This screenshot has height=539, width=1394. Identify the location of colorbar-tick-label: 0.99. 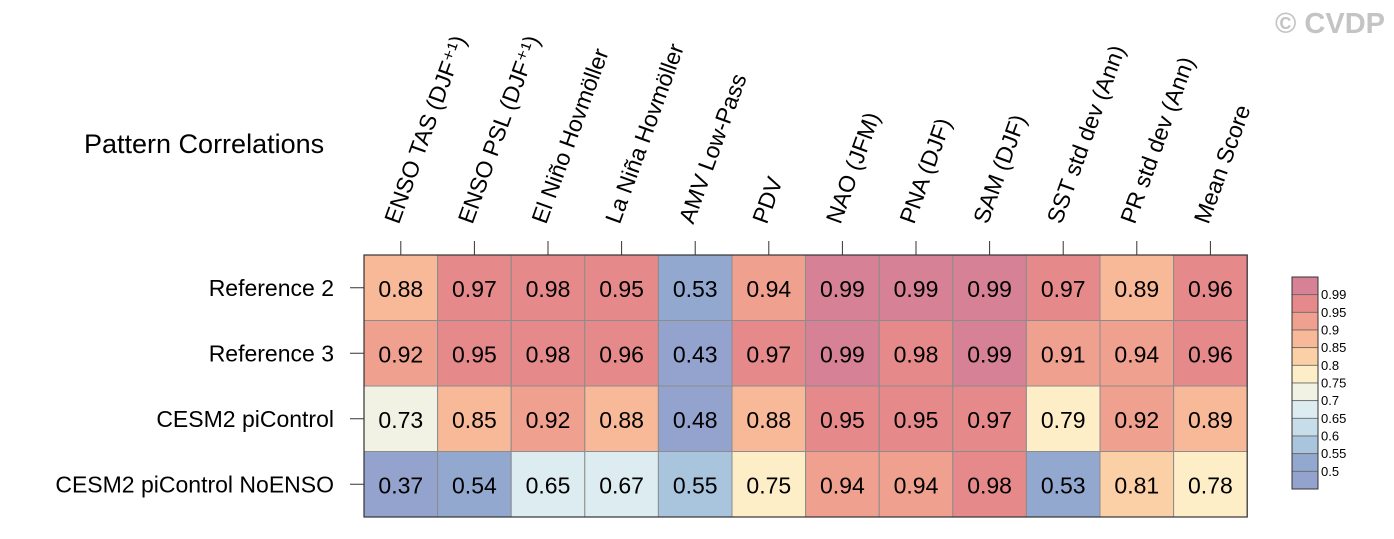
(1333, 294).